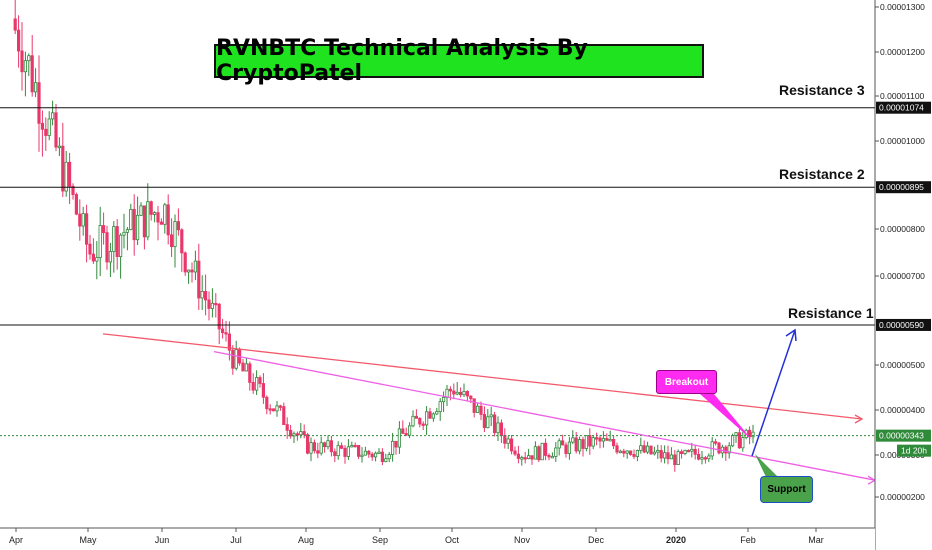  Describe the element at coordinates (88, 540) in the screenshot. I see `time-tick-label: May` at that location.